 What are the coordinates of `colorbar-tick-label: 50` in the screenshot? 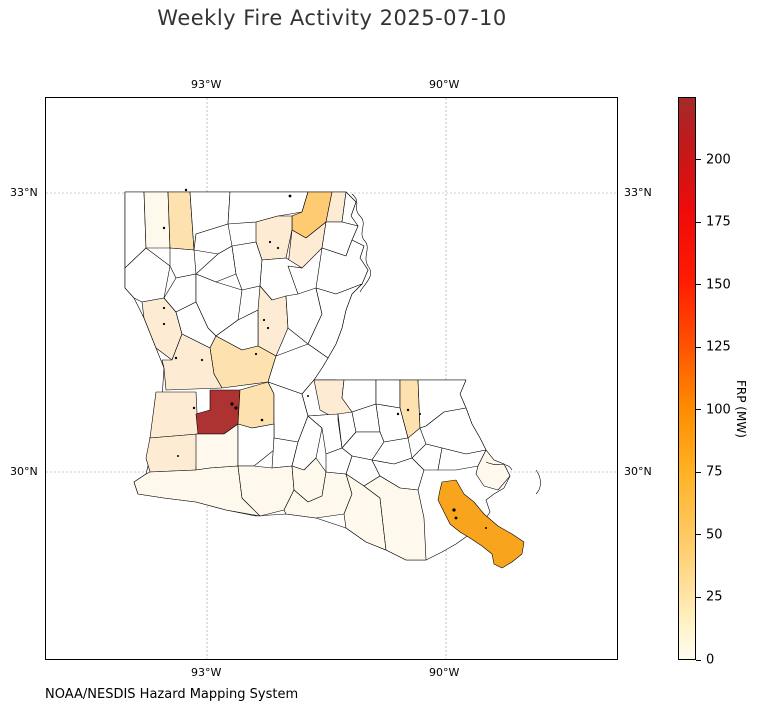 It's located at (714, 535).